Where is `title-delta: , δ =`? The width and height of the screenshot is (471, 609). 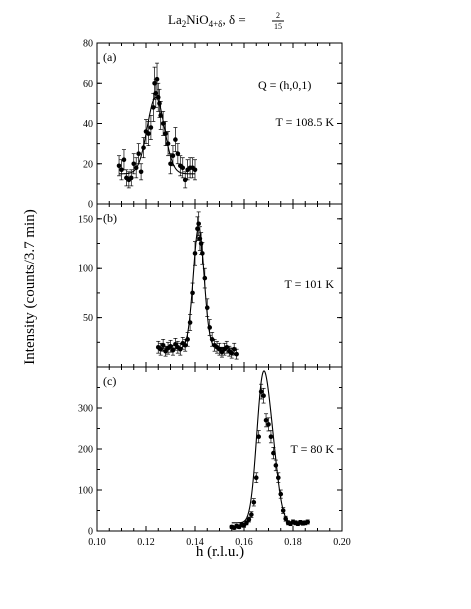 title-delta: , δ = is located at coordinates (233, 19).